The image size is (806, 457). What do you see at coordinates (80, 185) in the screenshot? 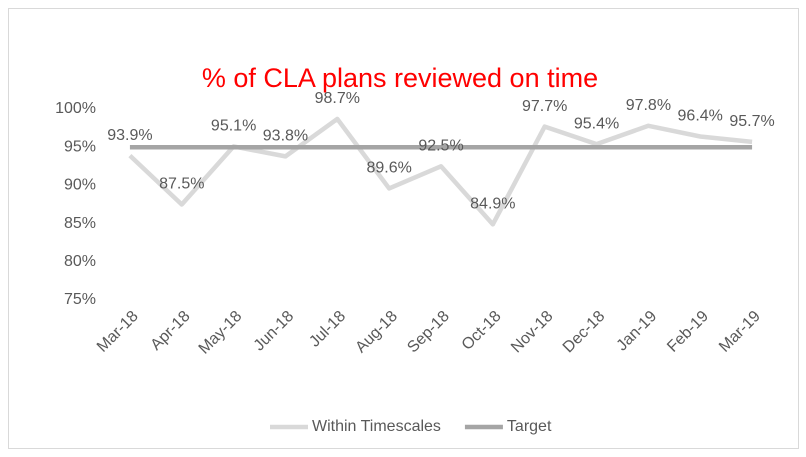
I see `y-tick-label: 90%` at bounding box center [80, 185].